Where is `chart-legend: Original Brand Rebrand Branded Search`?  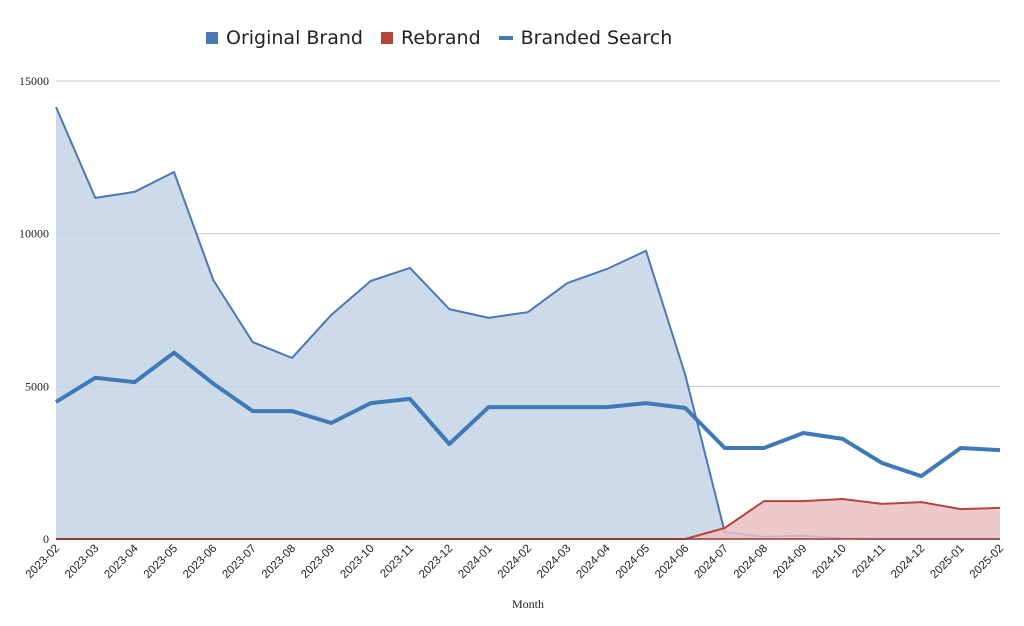
chart-legend: Original Brand Rebrand Branded Search is located at coordinates (448, 38).